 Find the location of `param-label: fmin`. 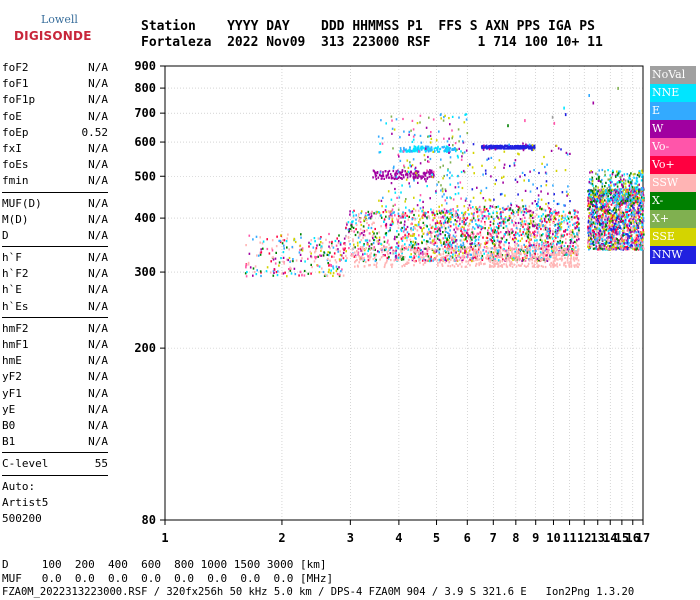

param-label: fmin is located at coordinates (15, 181).